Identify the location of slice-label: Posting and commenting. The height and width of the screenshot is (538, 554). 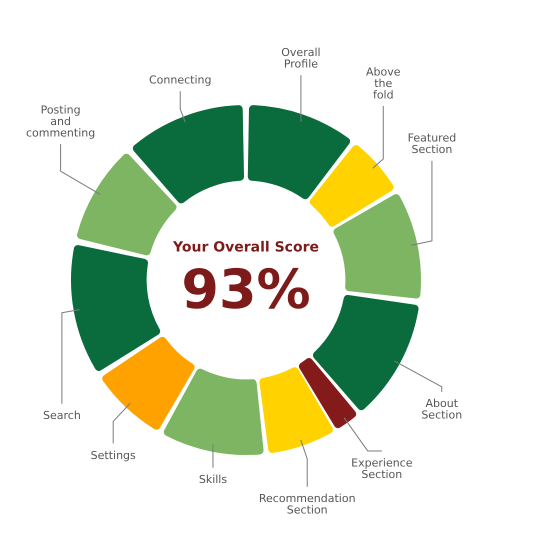
(61, 121).